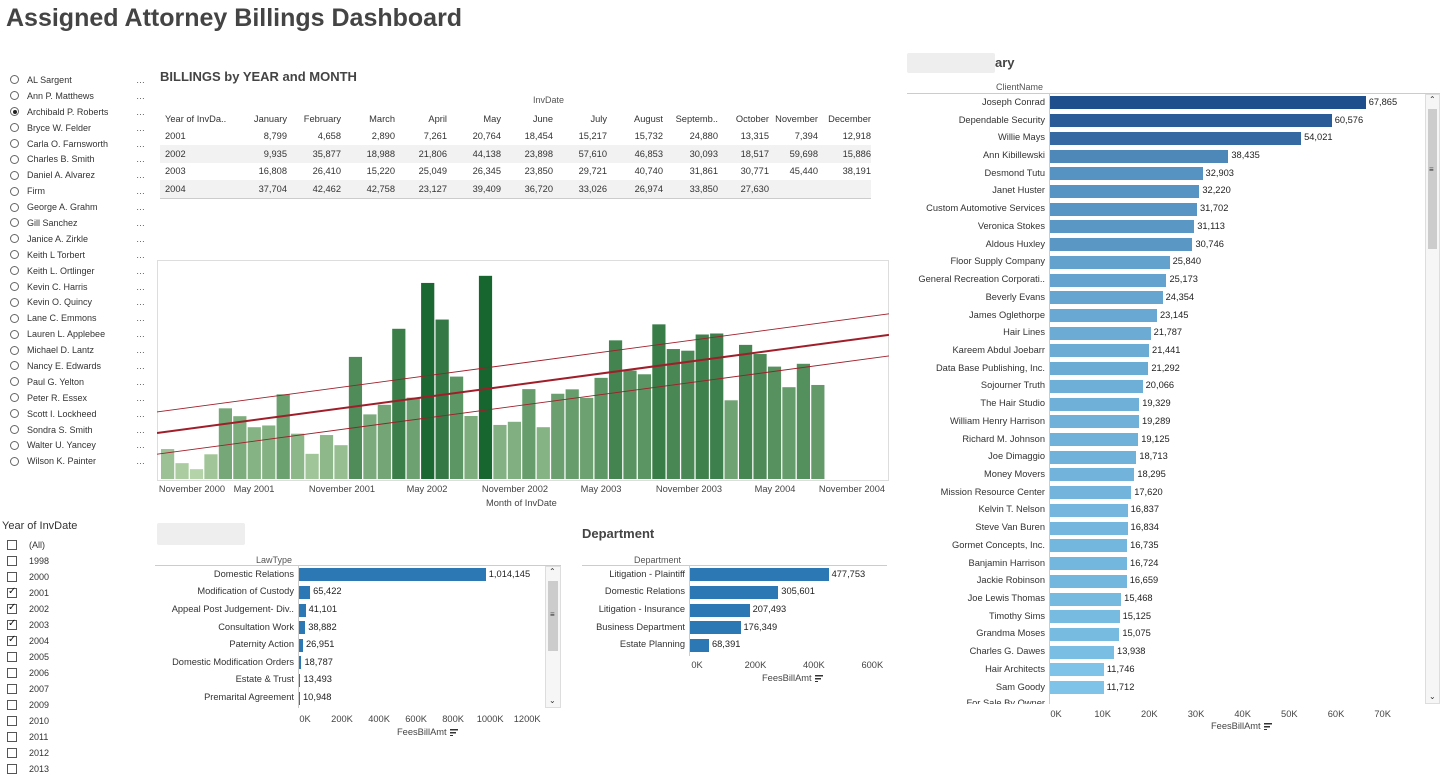  What do you see at coordinates (28, 609) in the screenshot?
I see `year-option: 2002` at bounding box center [28, 609].